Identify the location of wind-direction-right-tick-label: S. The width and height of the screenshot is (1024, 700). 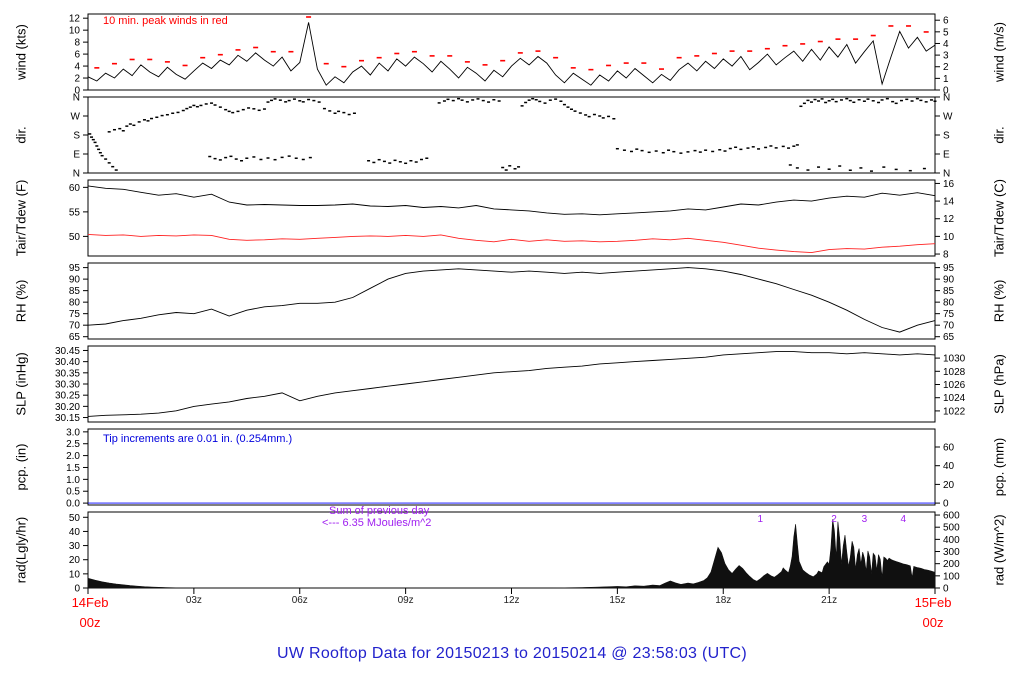
(946, 136).